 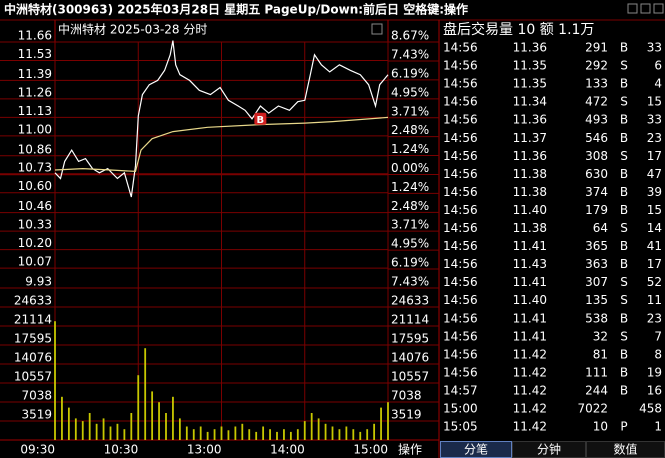 I want to click on trade-price: 11.43, so click(x=530, y=264).